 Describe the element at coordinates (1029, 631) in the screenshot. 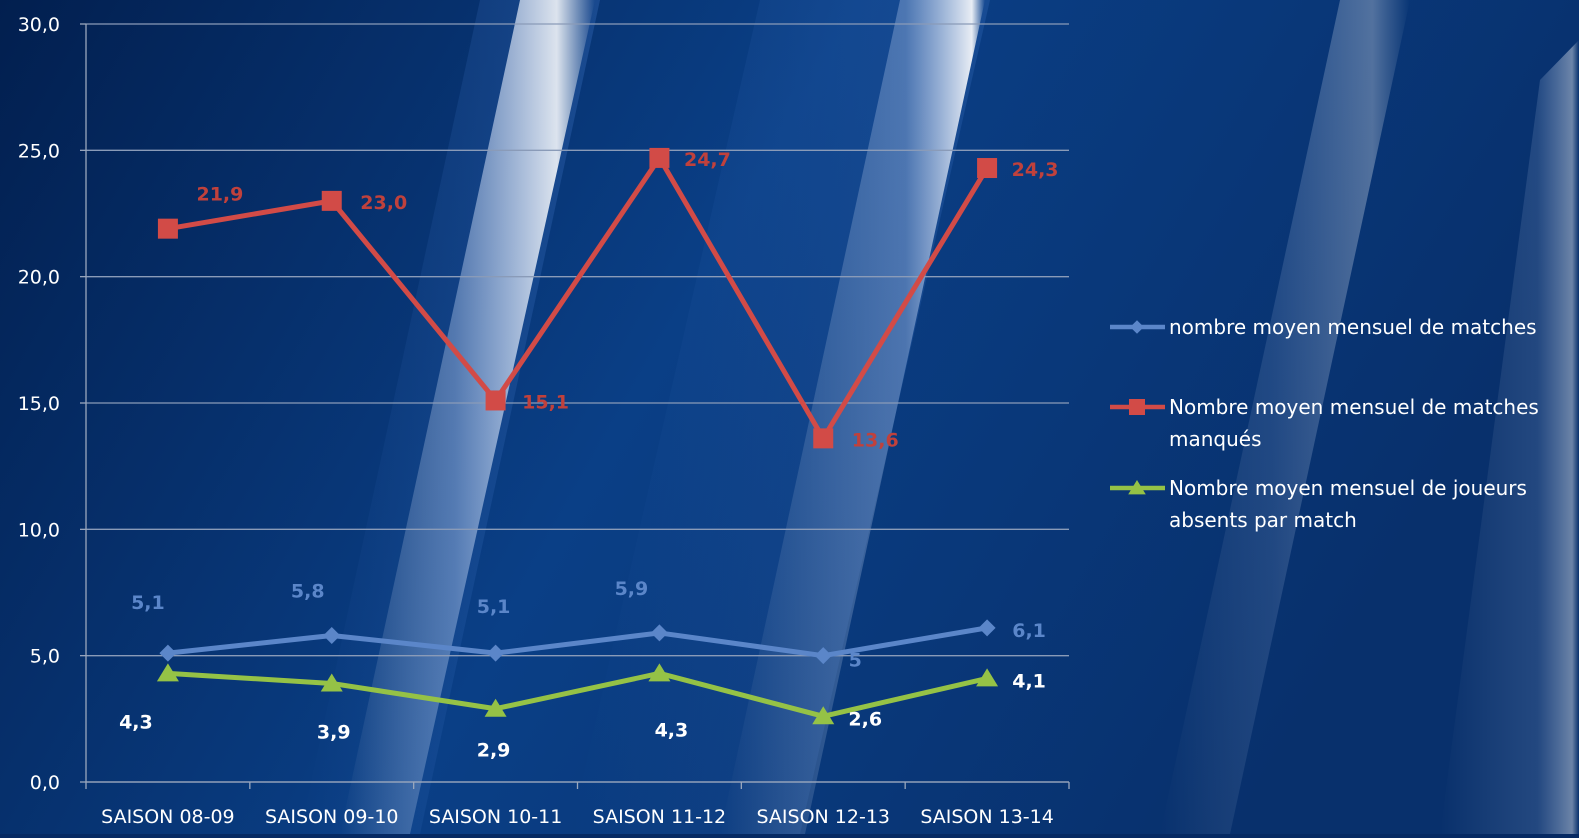

I see `data-label: 6,1` at that location.